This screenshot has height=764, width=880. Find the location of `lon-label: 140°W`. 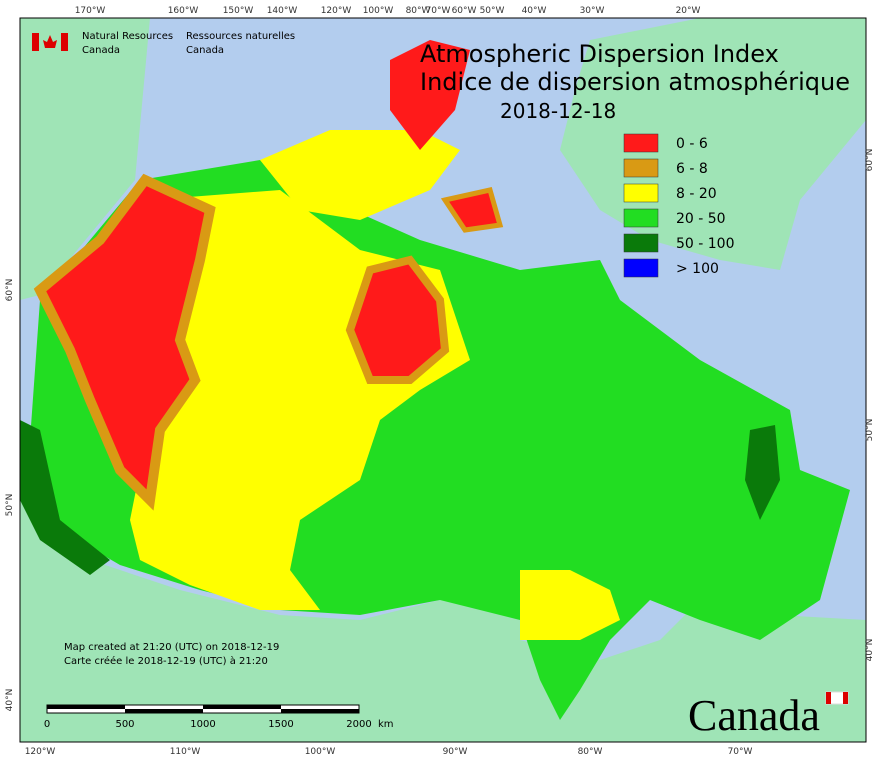

lon-label: 140°W is located at coordinates (282, 11).